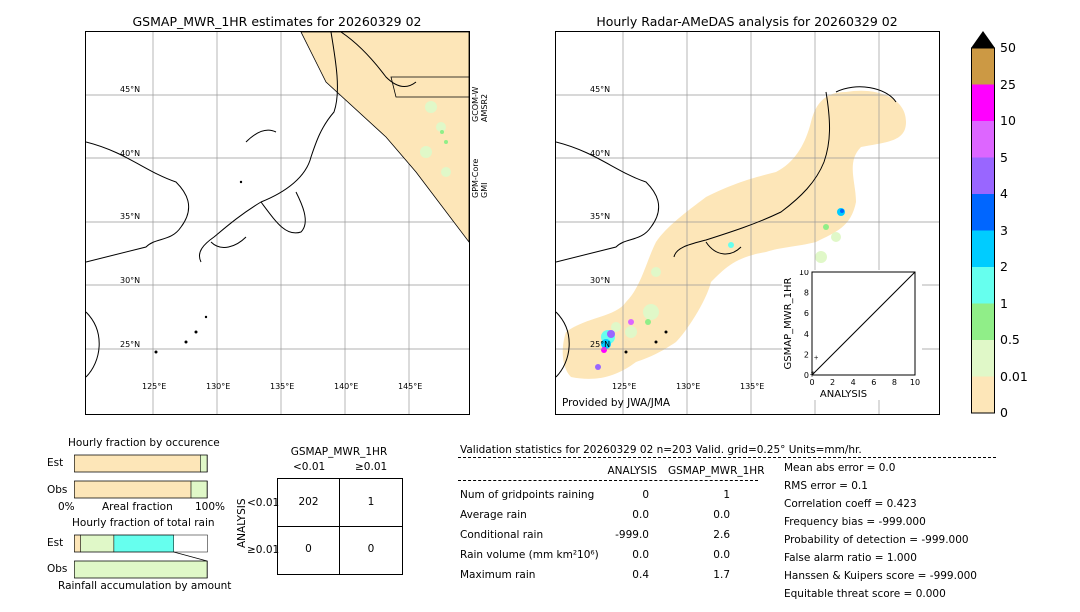 The height and width of the screenshot is (612, 1080). I want to click on scatter-ylabel: GSMAP_MWR_1HR, so click(788, 324).